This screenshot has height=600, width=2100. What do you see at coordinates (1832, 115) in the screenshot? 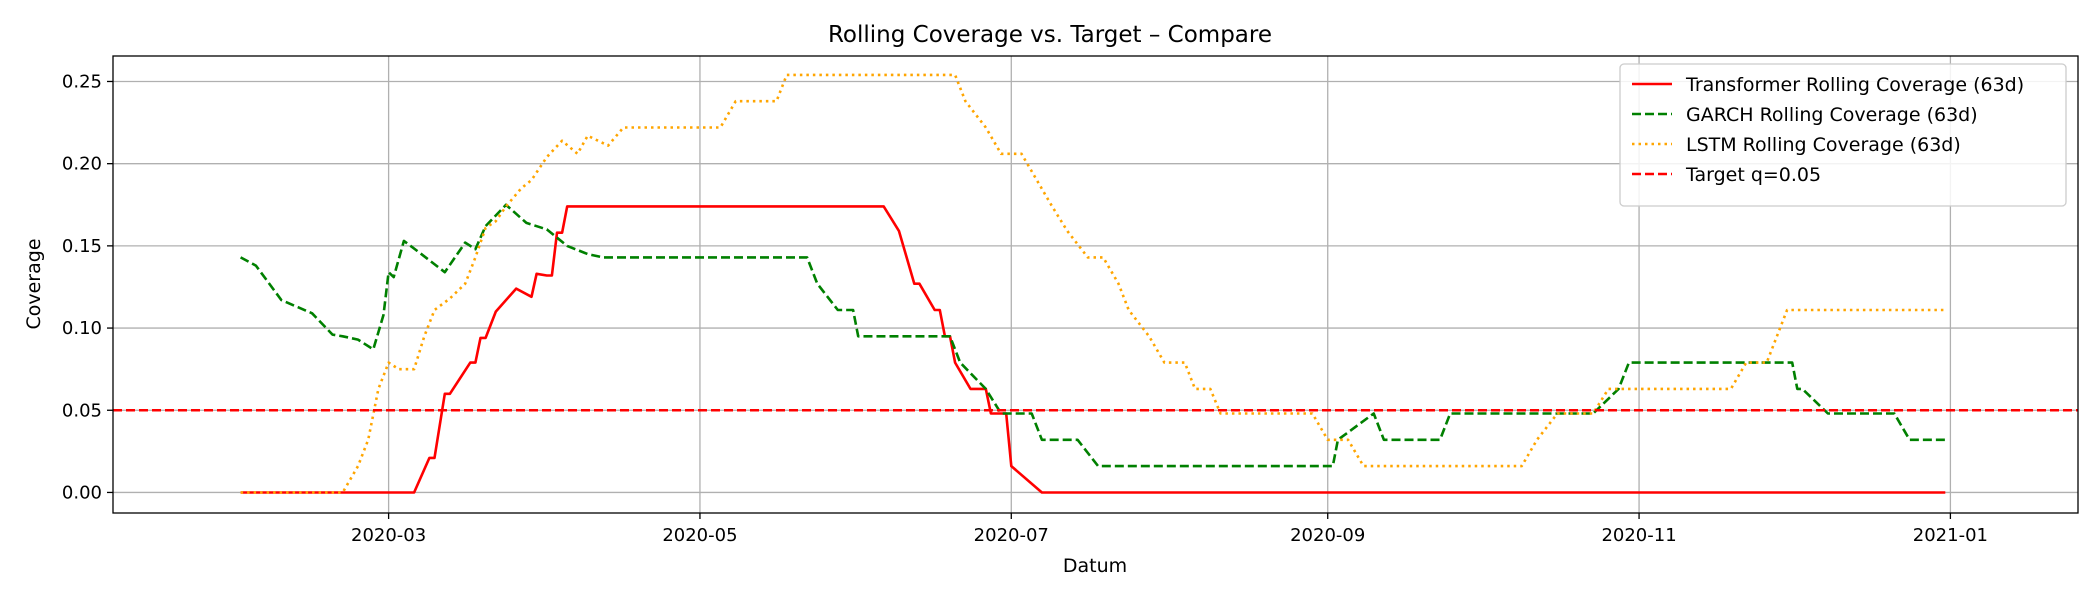
I see `legend-label: GARCH Rolling Coverage (63d)` at bounding box center [1832, 115].